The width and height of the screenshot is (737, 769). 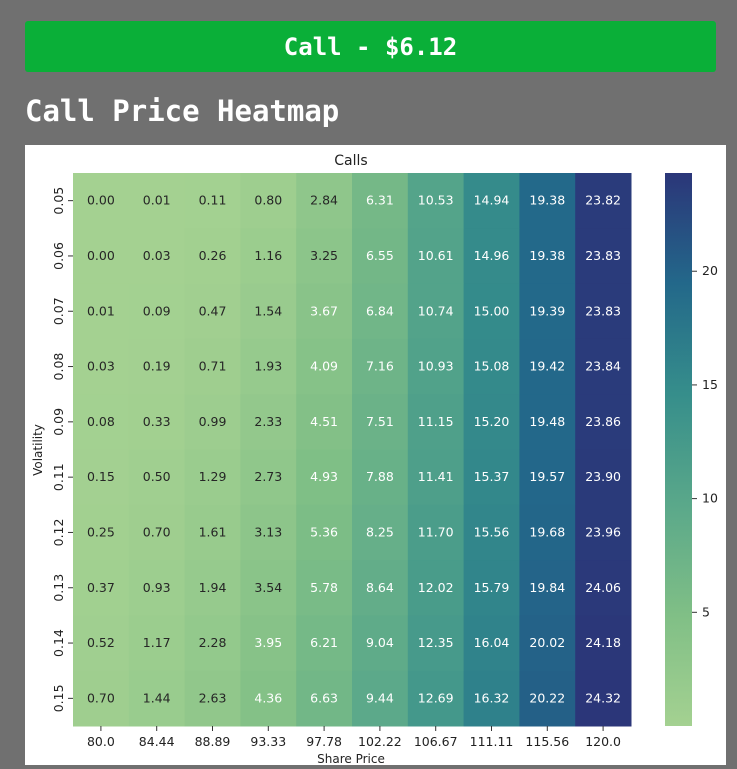 What do you see at coordinates (380, 531) in the screenshot?
I see `heatmap-cell-label: 8.25` at bounding box center [380, 531].